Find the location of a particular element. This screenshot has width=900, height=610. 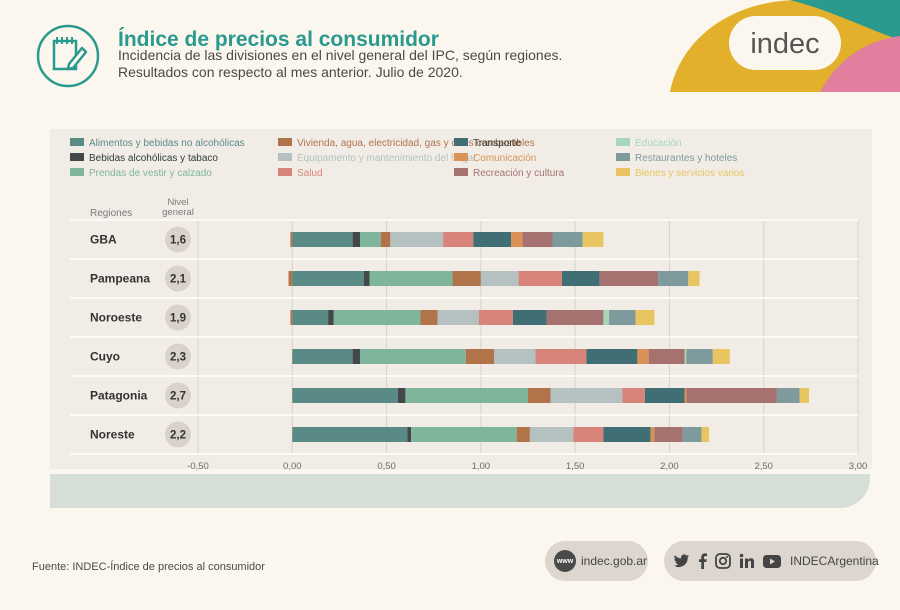

region-label-cuyo: Cuyo is located at coordinates (105, 357).